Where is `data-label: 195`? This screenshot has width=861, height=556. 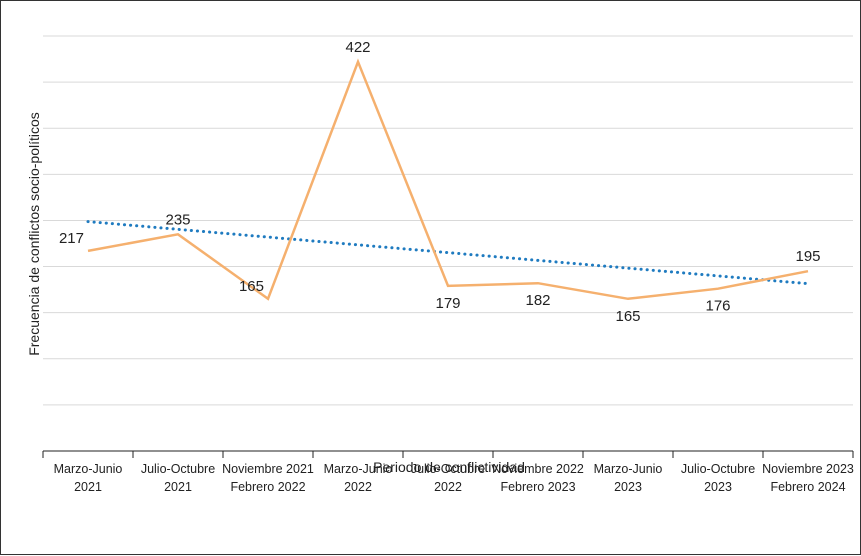 data-label: 195 is located at coordinates (807, 256).